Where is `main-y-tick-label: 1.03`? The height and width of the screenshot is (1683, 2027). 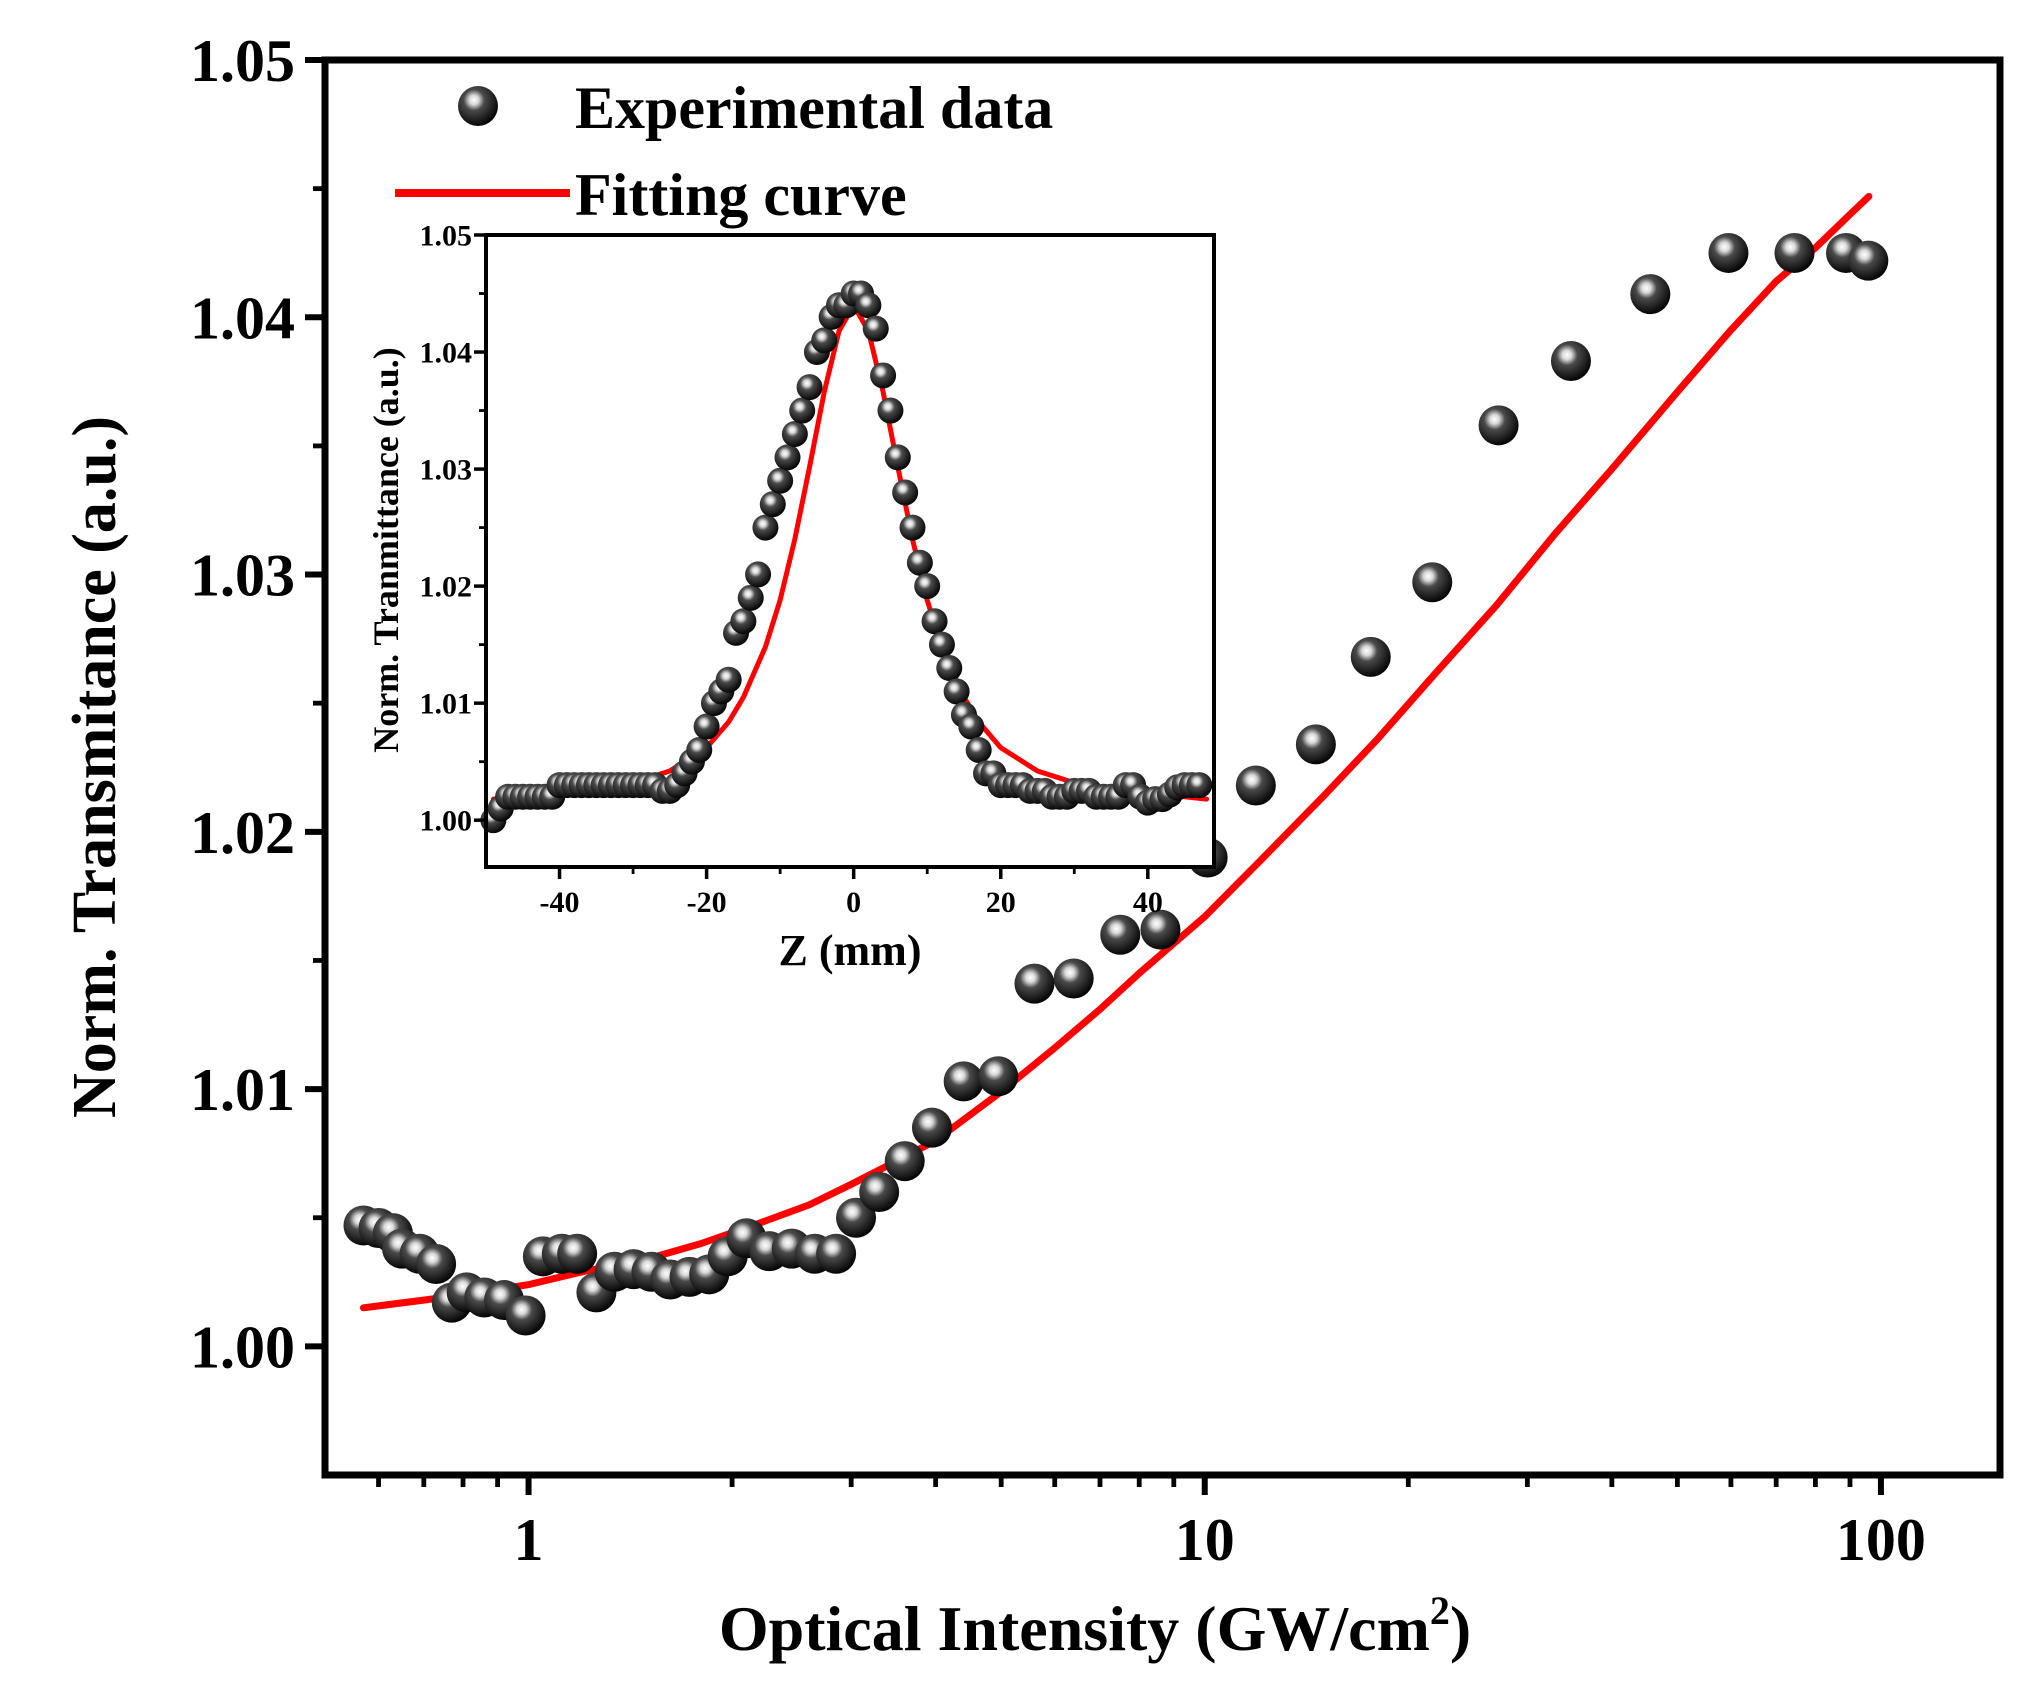 main-y-tick-label: 1.03 is located at coordinates (242, 576).